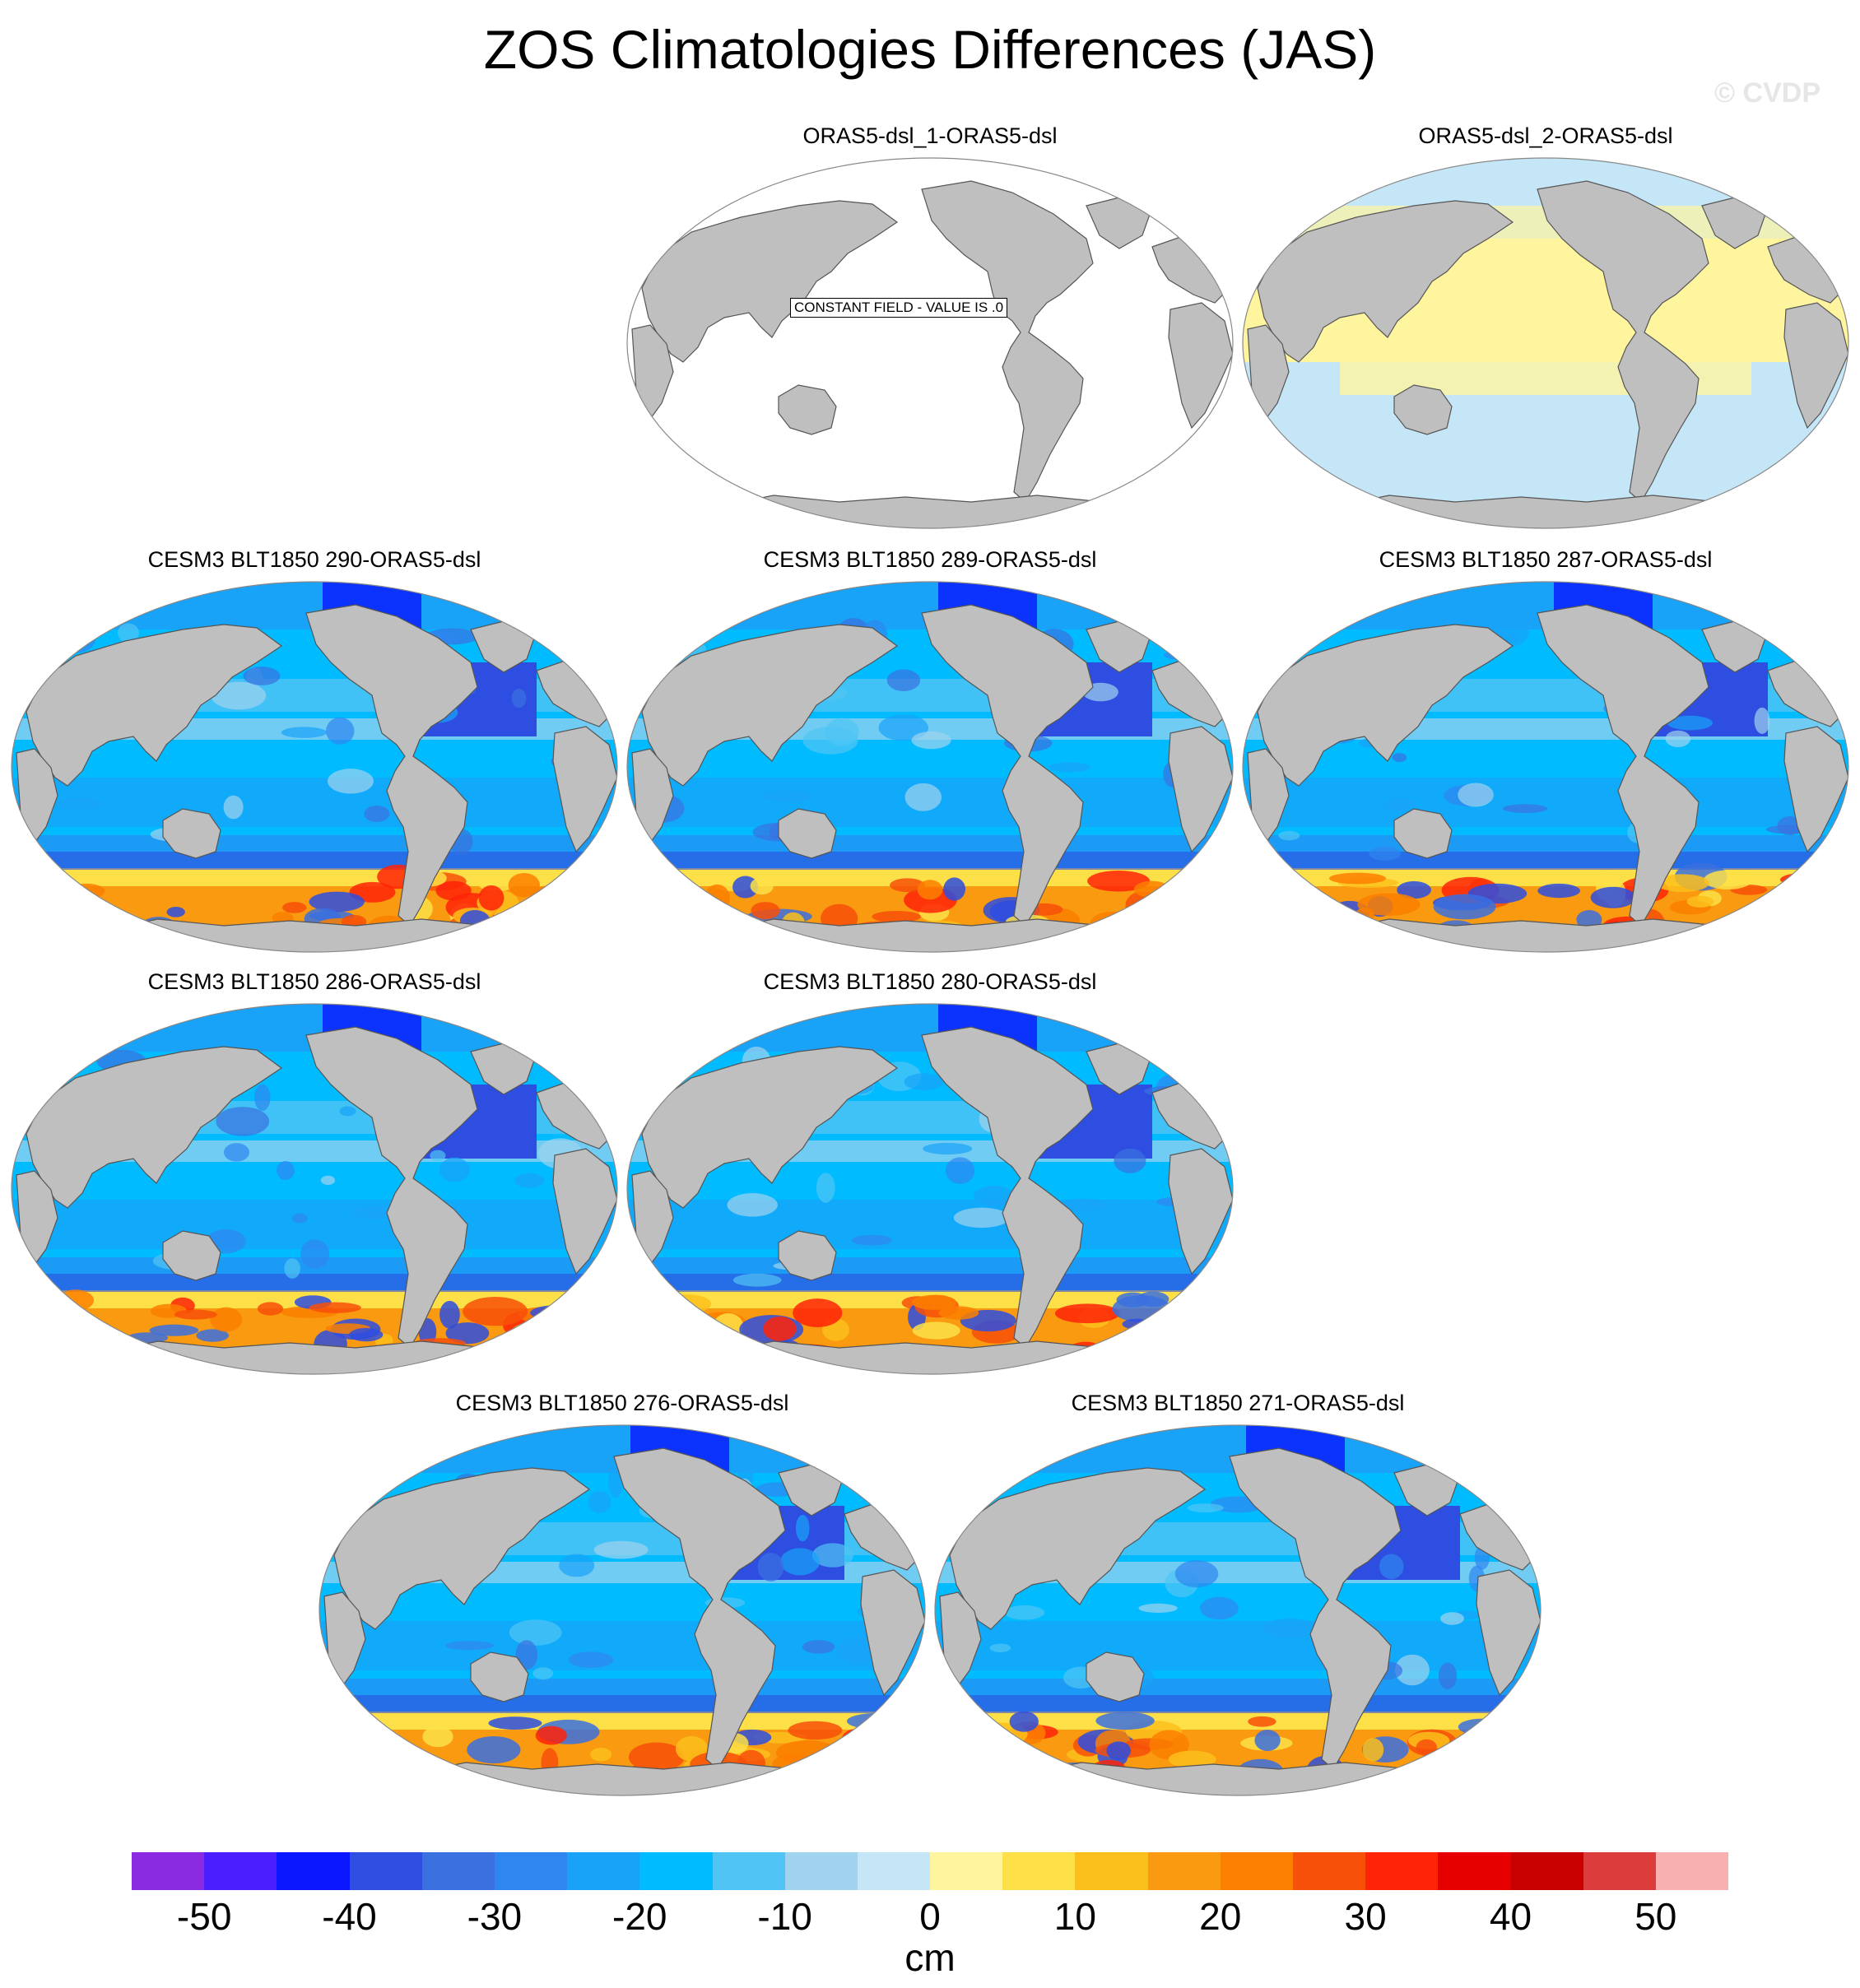 The image size is (1860, 1988). I want to click on panel-title: ORAS5-dsl_2-ORAS5-dsl, so click(1545, 135).